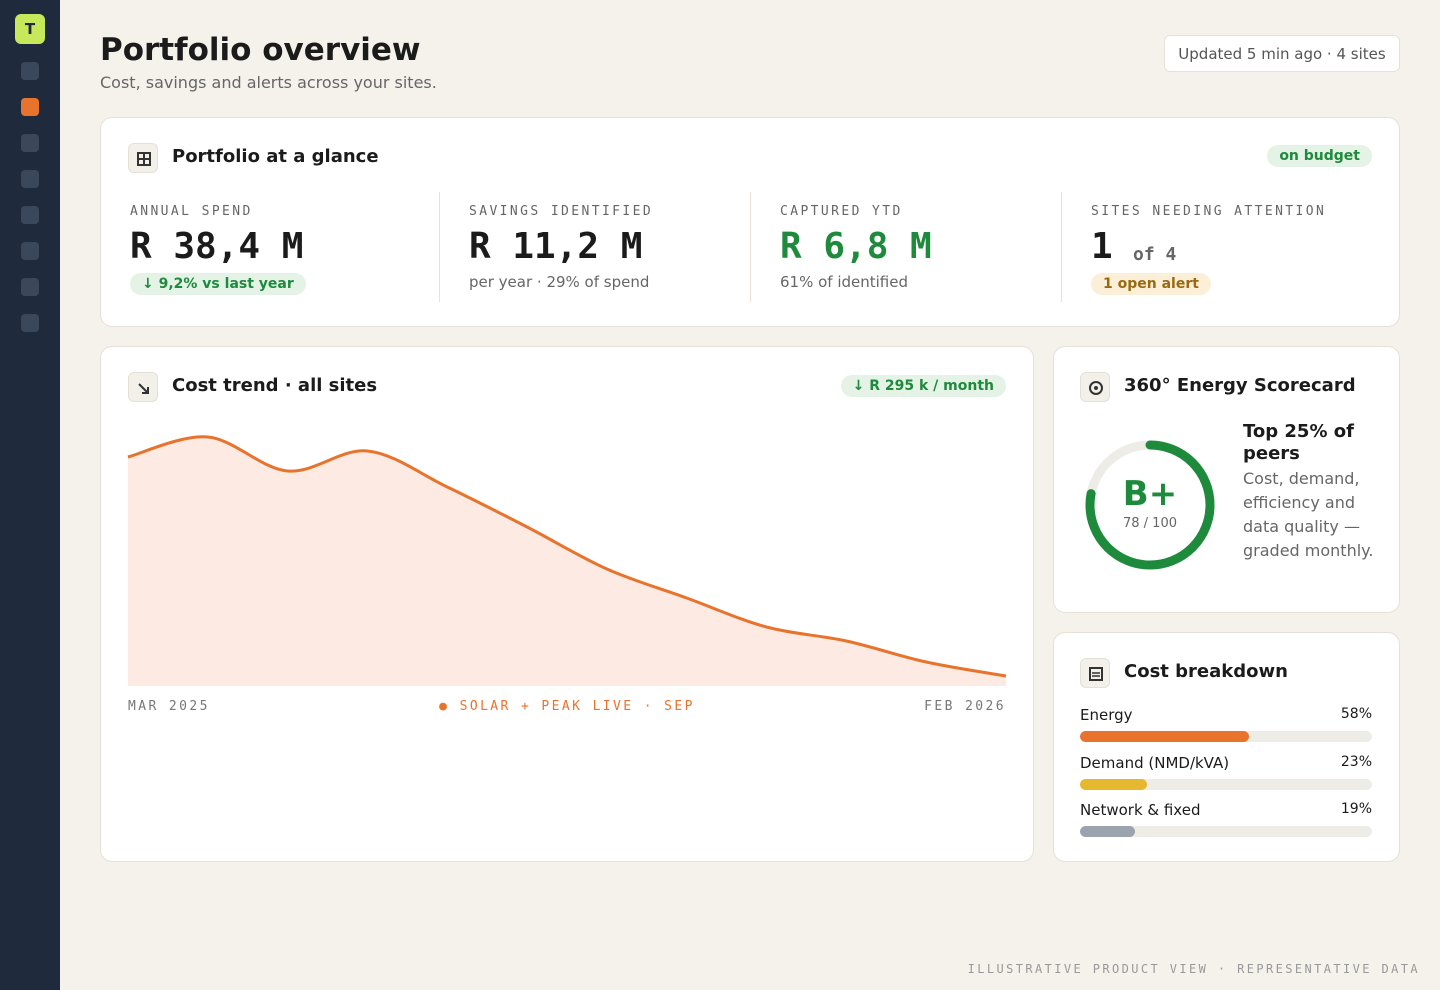 This screenshot has width=1440, height=990. What do you see at coordinates (856, 246) in the screenshot?
I see `kpi-value: R 6,8 M` at bounding box center [856, 246].